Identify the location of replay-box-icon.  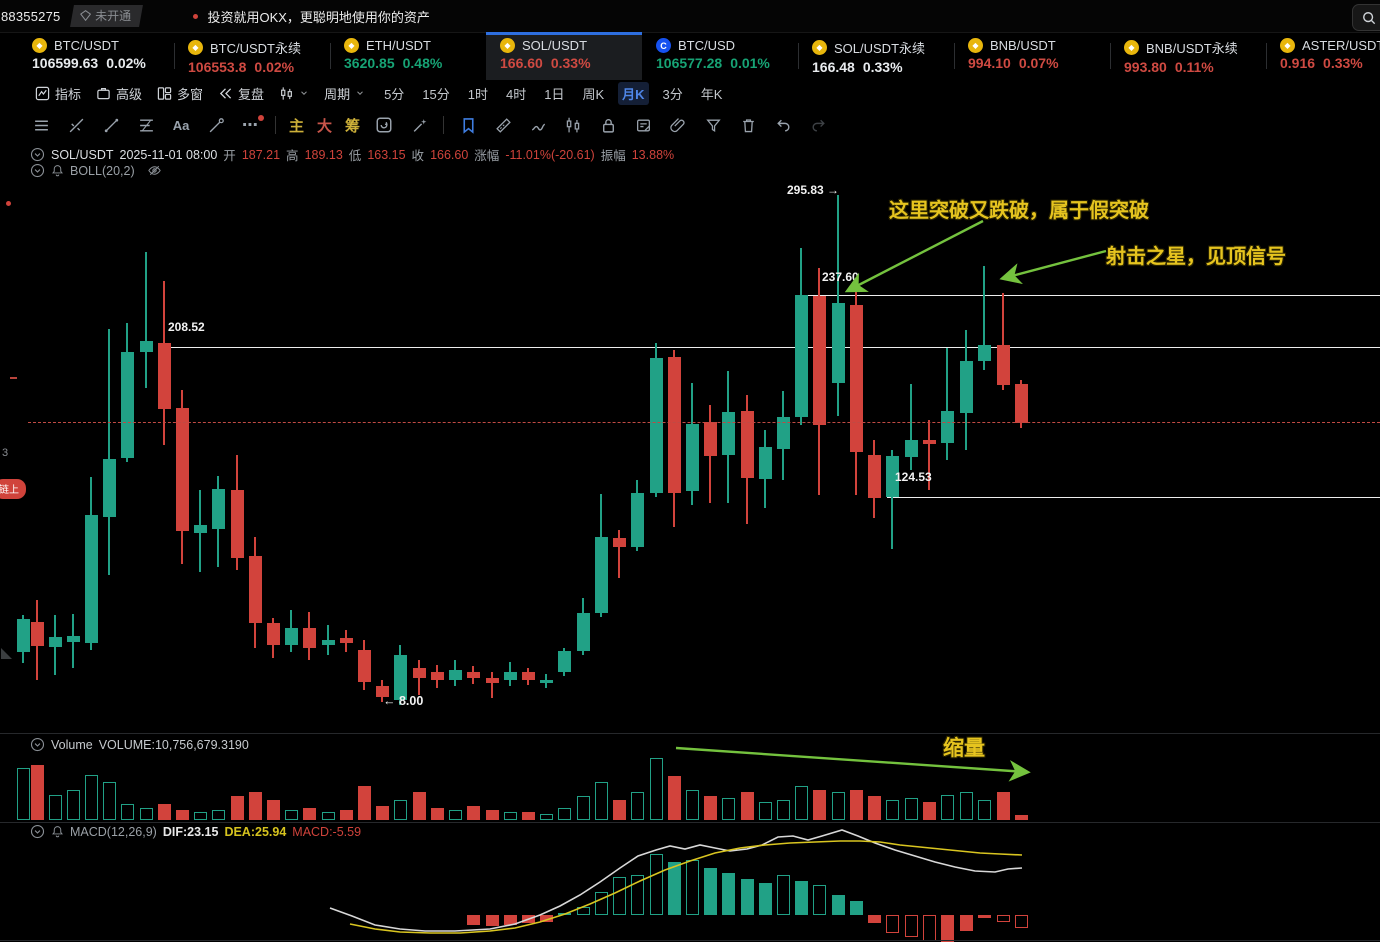
(384, 125).